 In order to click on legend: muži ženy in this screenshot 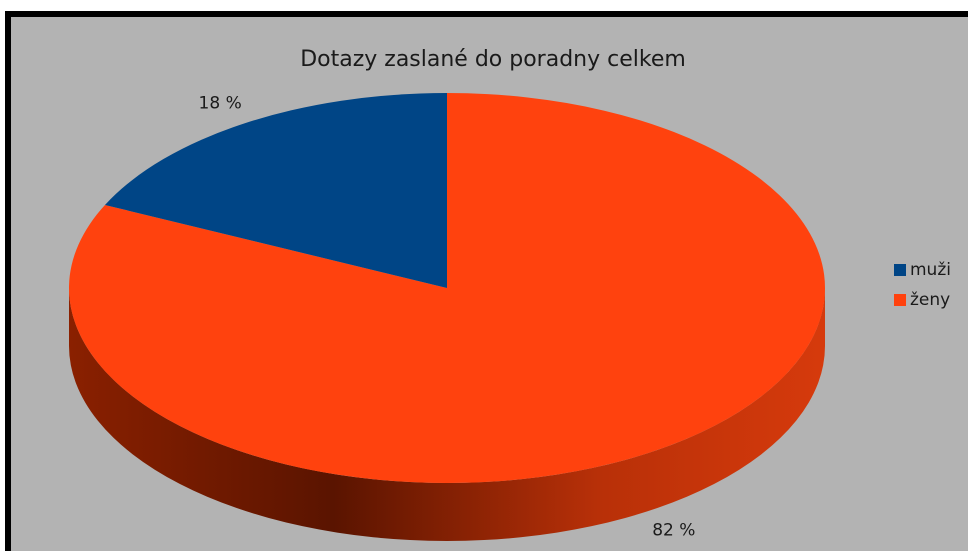, I will do `click(922, 285)`.